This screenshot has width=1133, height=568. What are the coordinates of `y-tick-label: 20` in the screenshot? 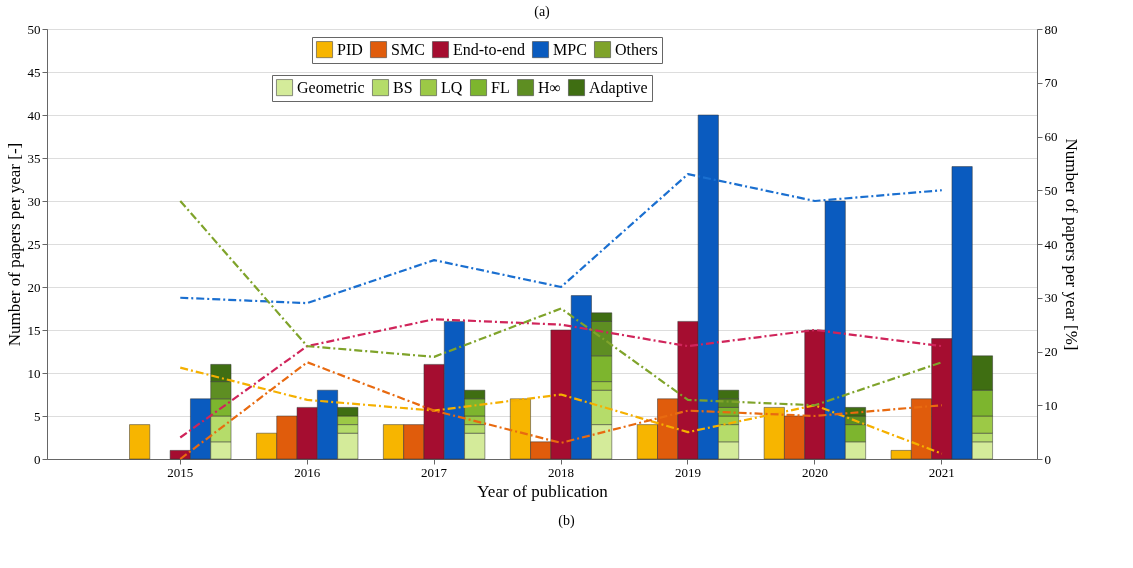 It's located at (34, 287).